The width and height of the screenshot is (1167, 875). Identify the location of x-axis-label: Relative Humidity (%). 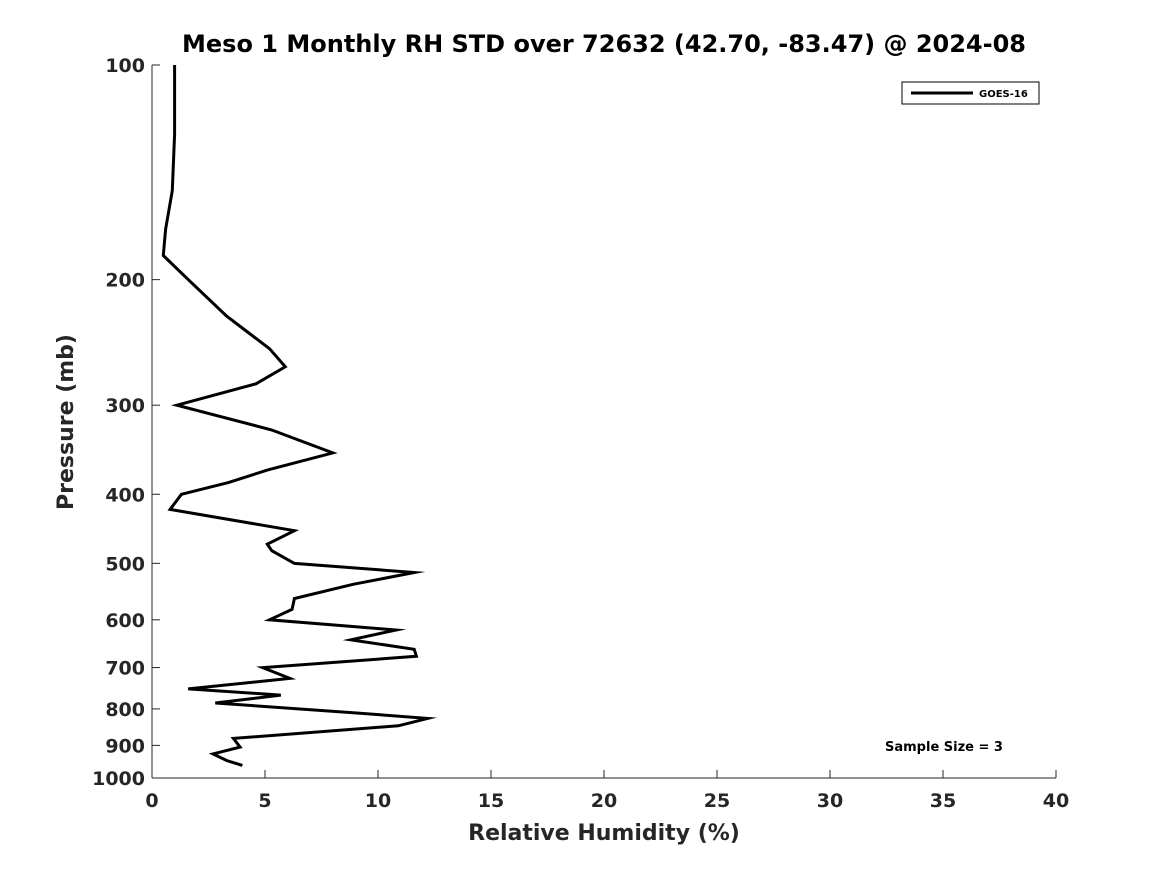
(604, 833).